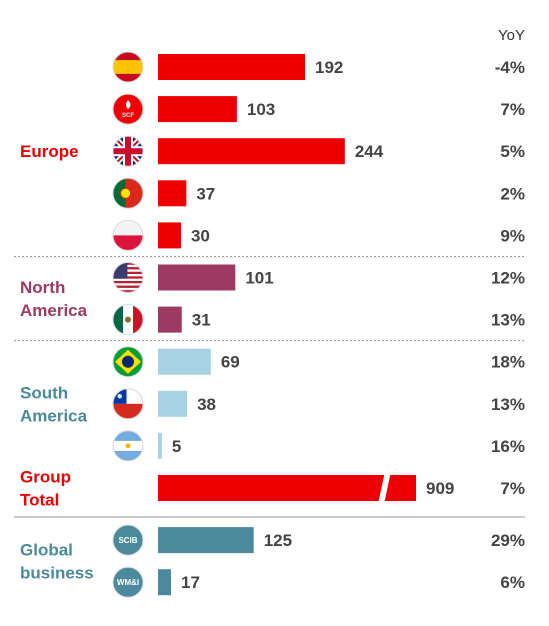 This screenshot has height=626, width=549. What do you see at coordinates (176, 446) in the screenshot?
I see `value-label: 5` at bounding box center [176, 446].